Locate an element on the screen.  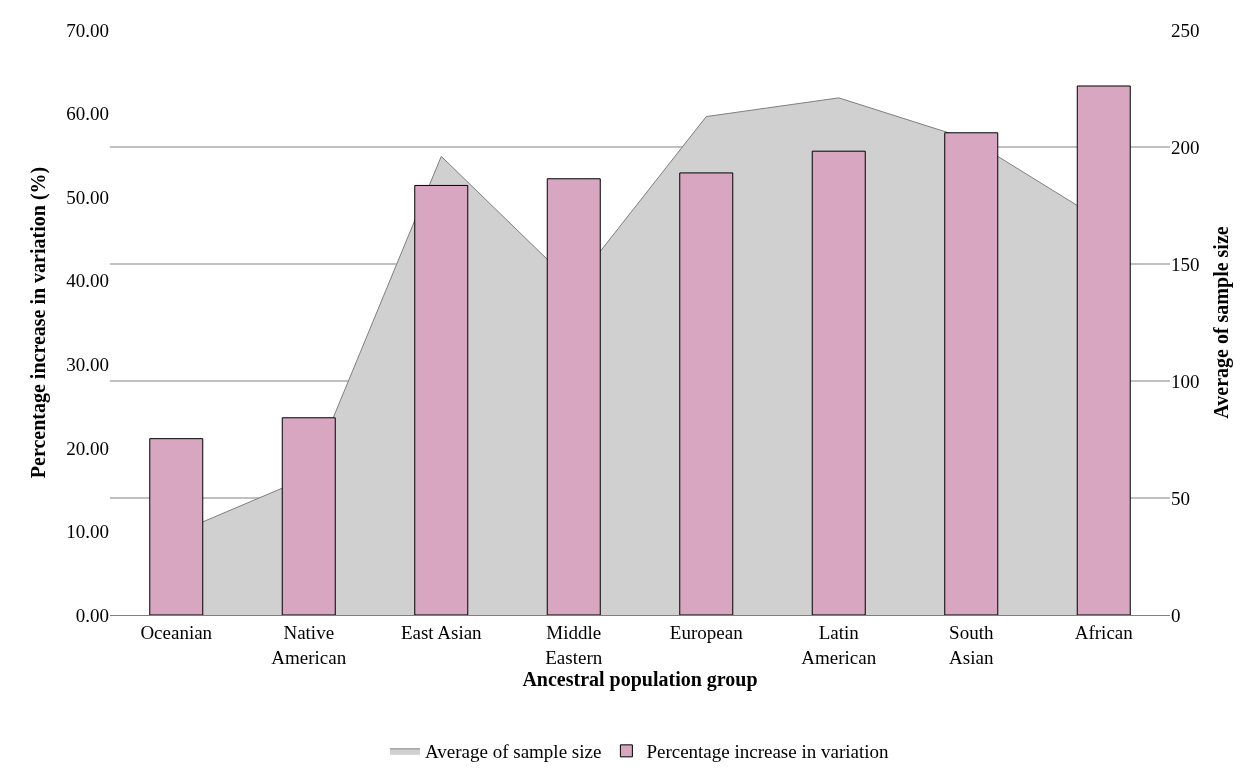
y2-tick-label: 50 is located at coordinates (1180, 498).